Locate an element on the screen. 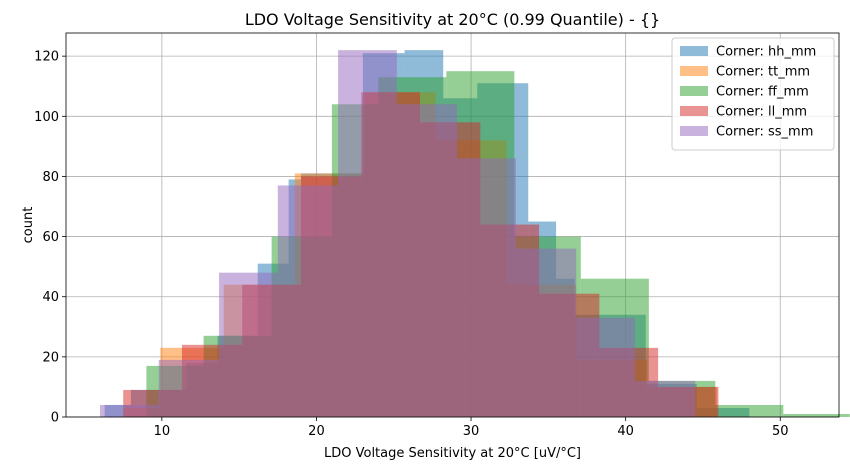 The height and width of the screenshot is (470, 850). x-axis-label: LDO Voltage Sensitivity at 20°C [uV/°C] is located at coordinates (452, 453).